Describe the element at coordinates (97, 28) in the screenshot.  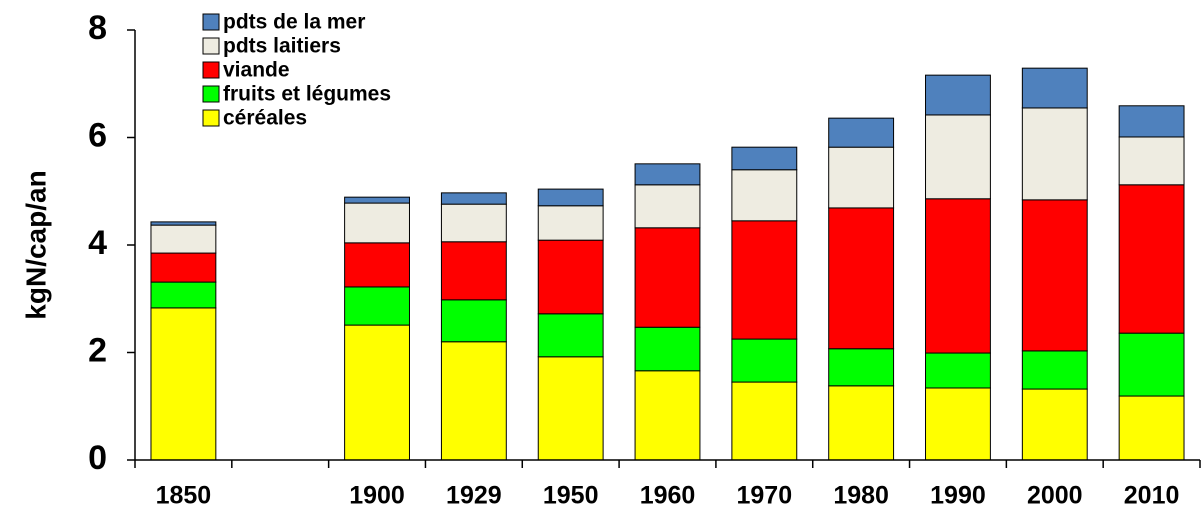
I see `y-tick-label: 8` at that location.